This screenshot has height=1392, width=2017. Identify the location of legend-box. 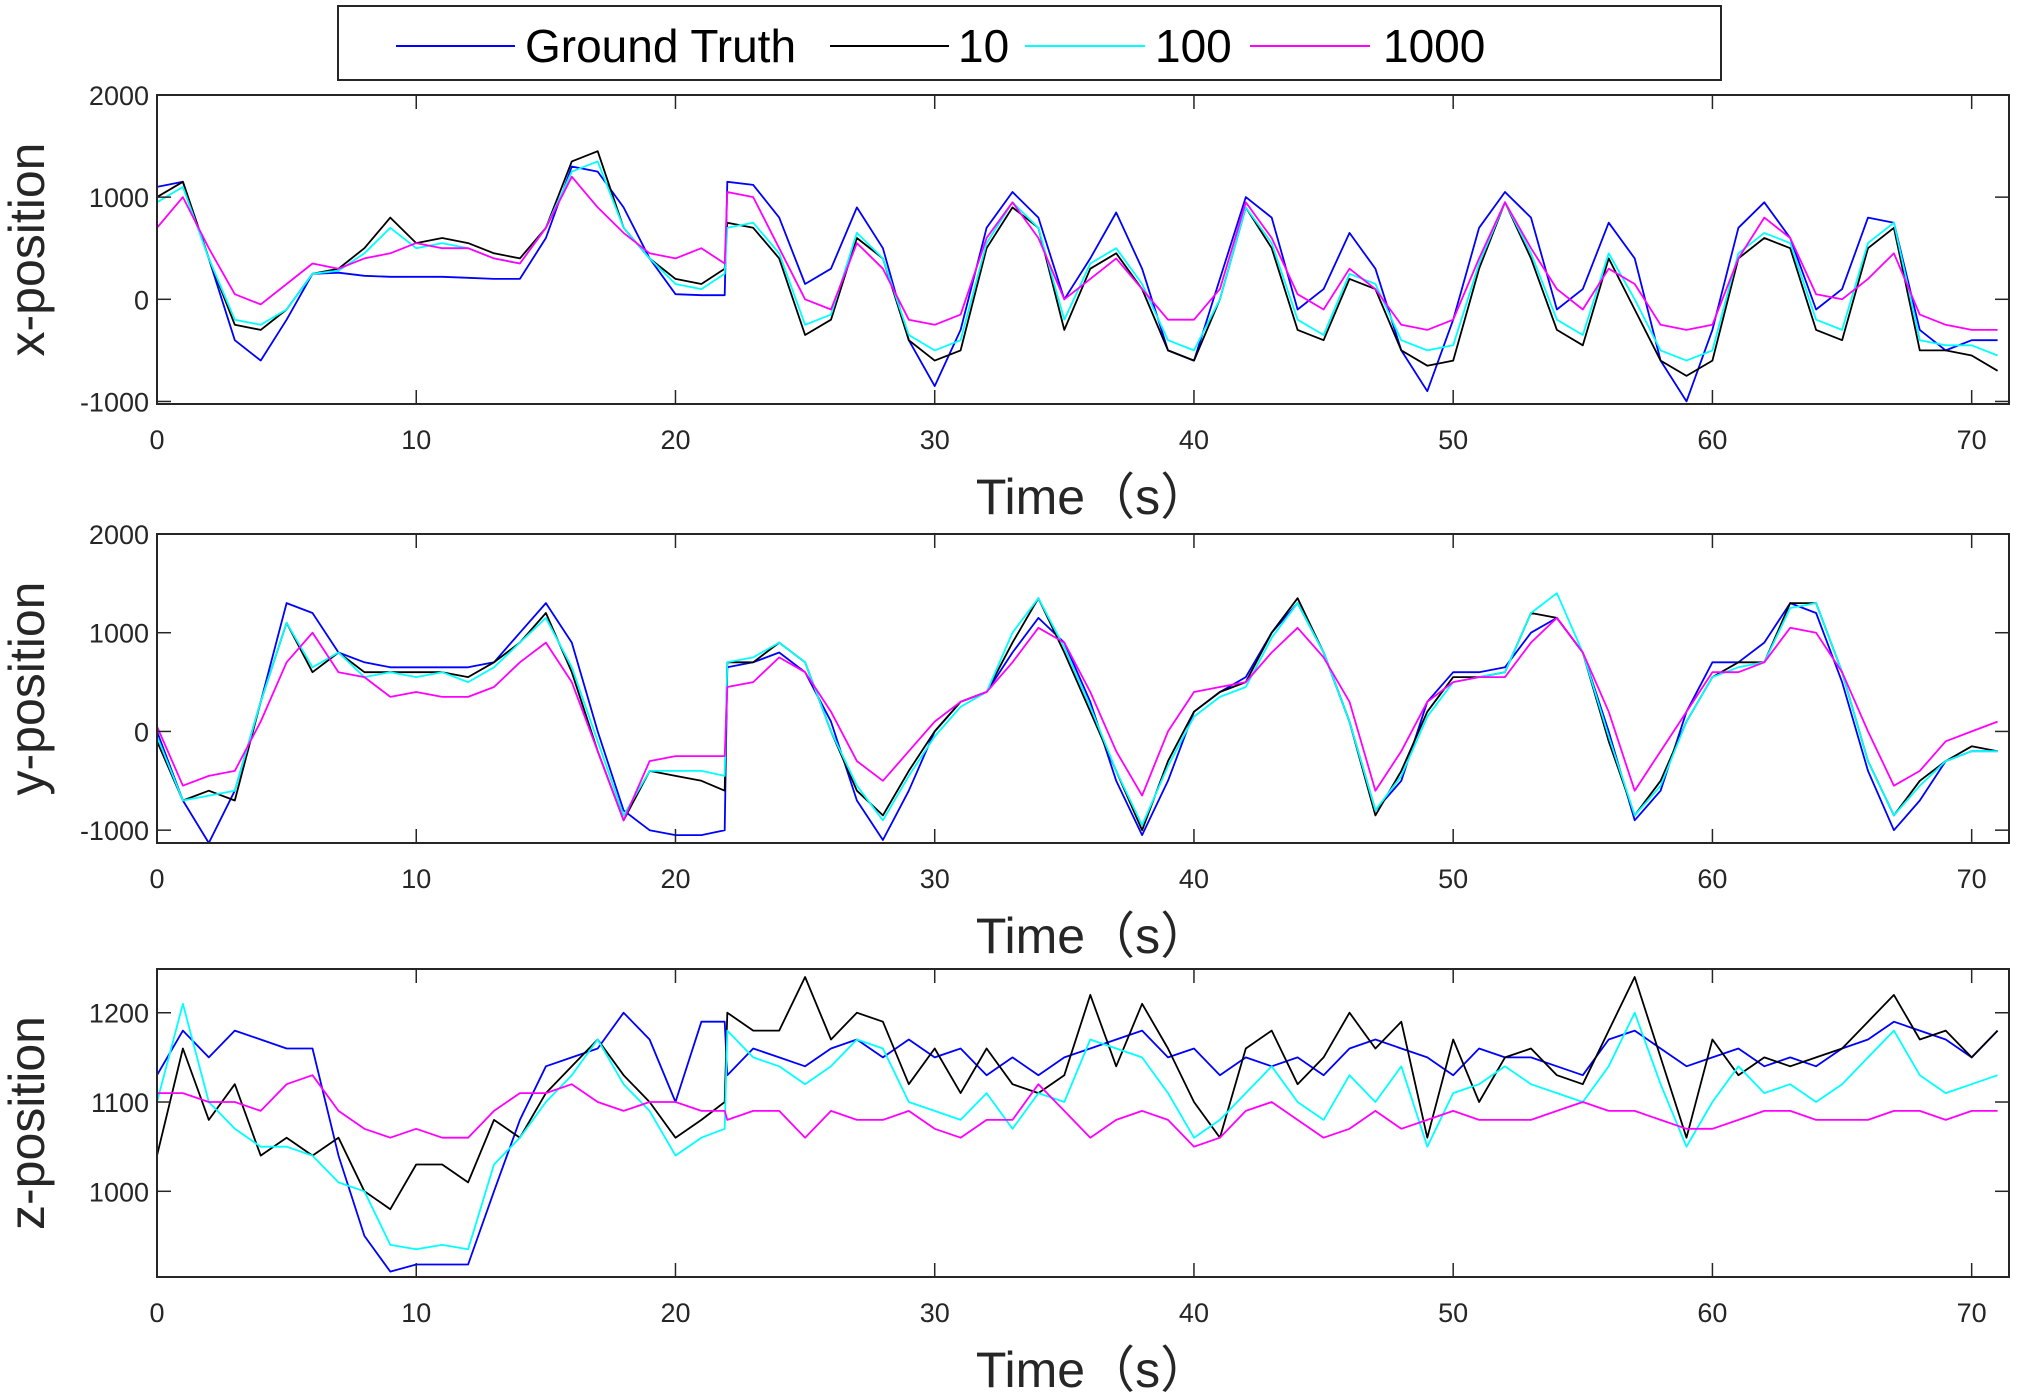
(1029, 43).